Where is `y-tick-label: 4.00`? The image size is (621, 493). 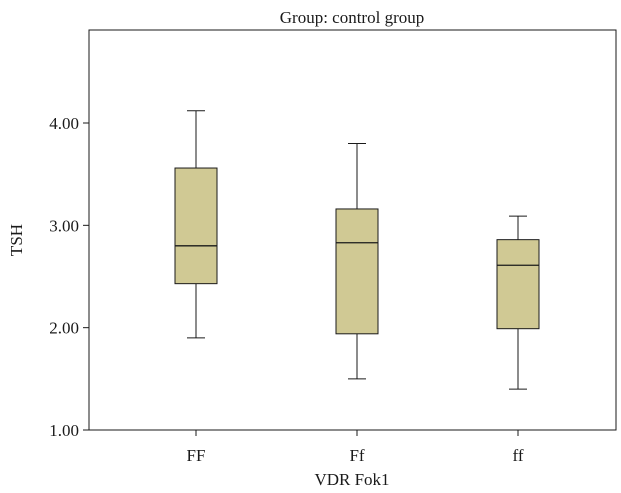 y-tick-label: 4.00 is located at coordinates (64, 123).